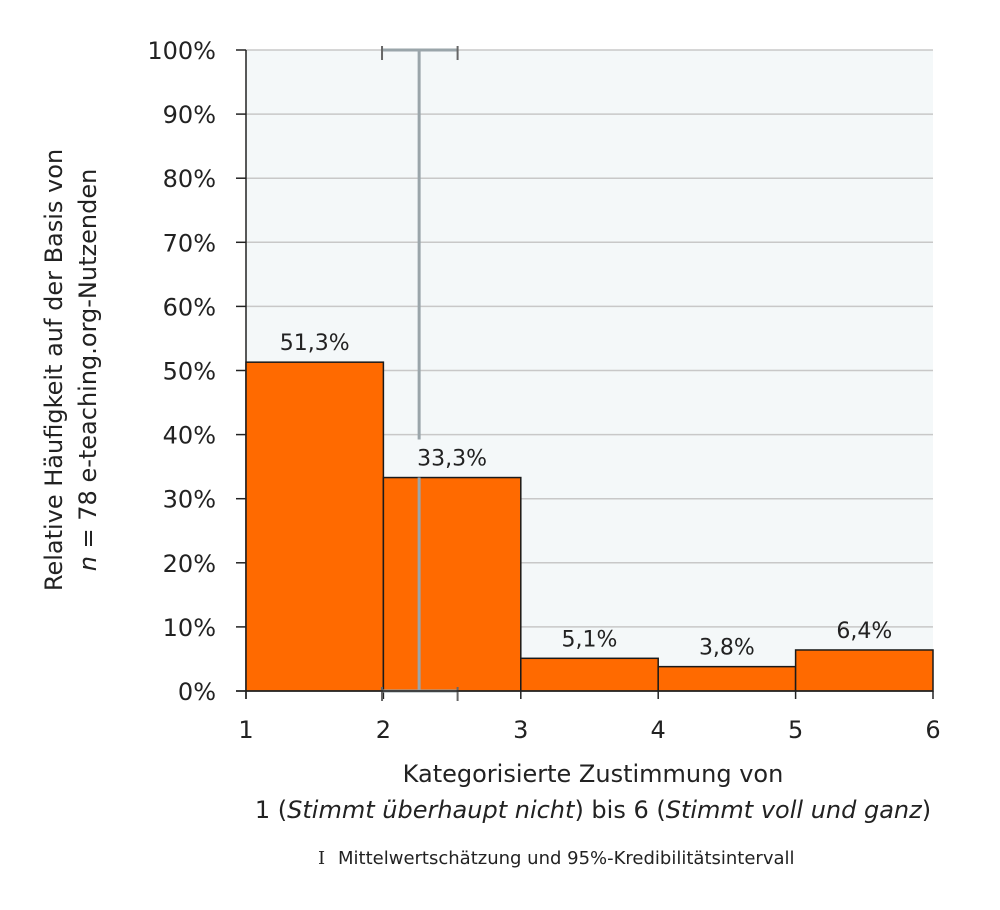  What do you see at coordinates (593, 774) in the screenshot?
I see `x-axis-label-line1: Kategorisierte Zustimmung von` at bounding box center [593, 774].